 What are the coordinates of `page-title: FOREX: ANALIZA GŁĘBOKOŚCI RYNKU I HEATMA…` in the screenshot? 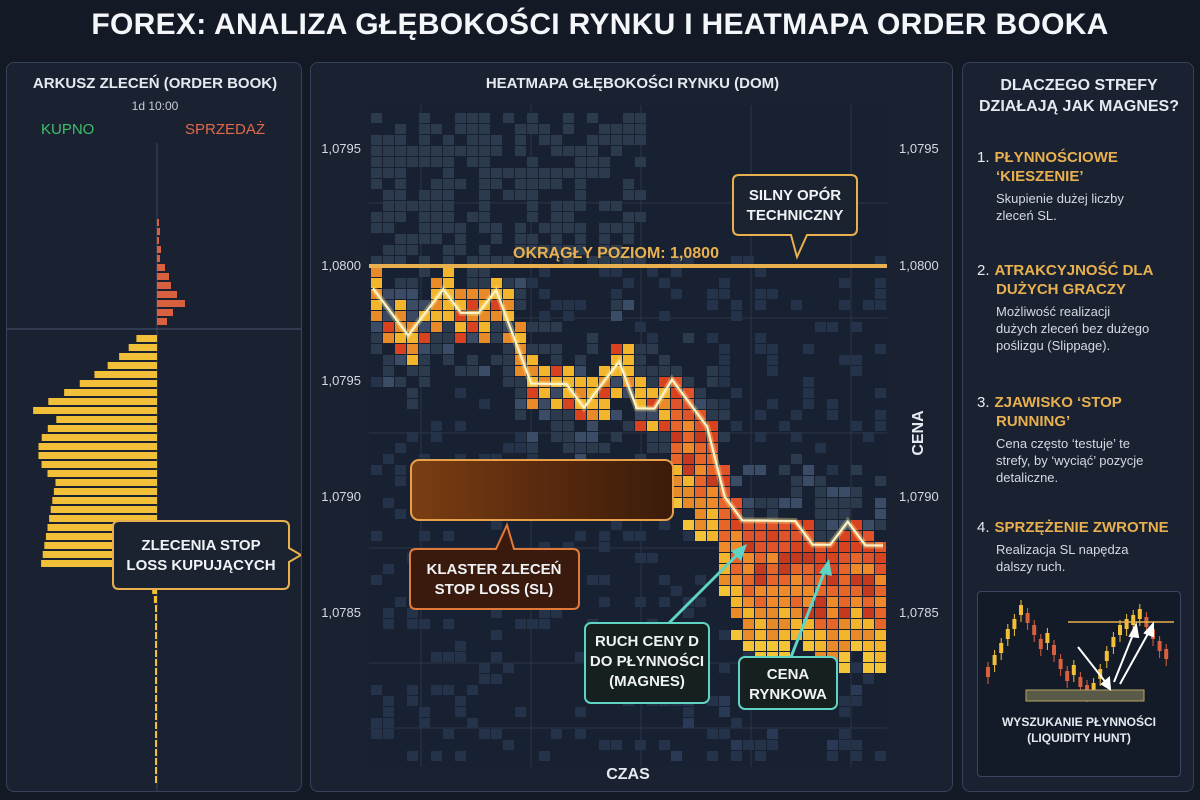 It's located at (600, 24).